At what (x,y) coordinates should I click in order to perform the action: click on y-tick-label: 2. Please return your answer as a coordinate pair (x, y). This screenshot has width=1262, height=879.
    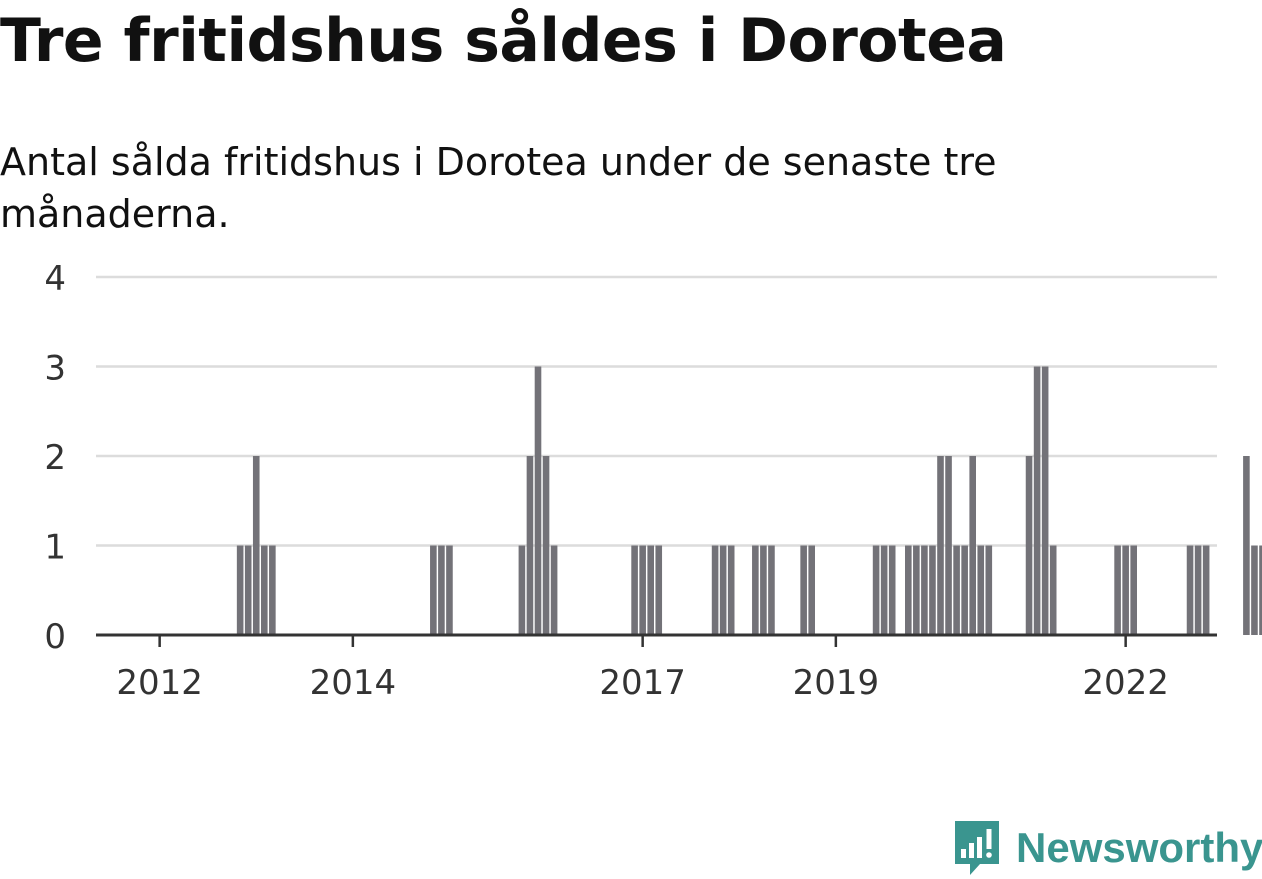
    Looking at the image, I should click on (55, 458).